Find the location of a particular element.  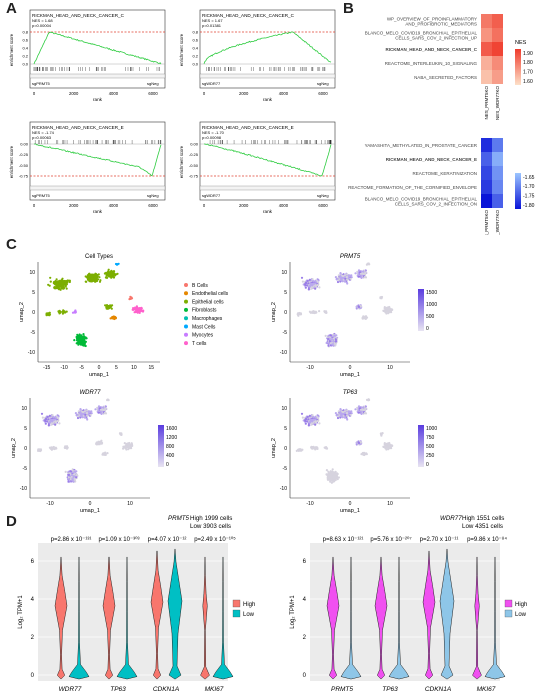

violin-y-tick: 4 is located at coordinates (305, 600).